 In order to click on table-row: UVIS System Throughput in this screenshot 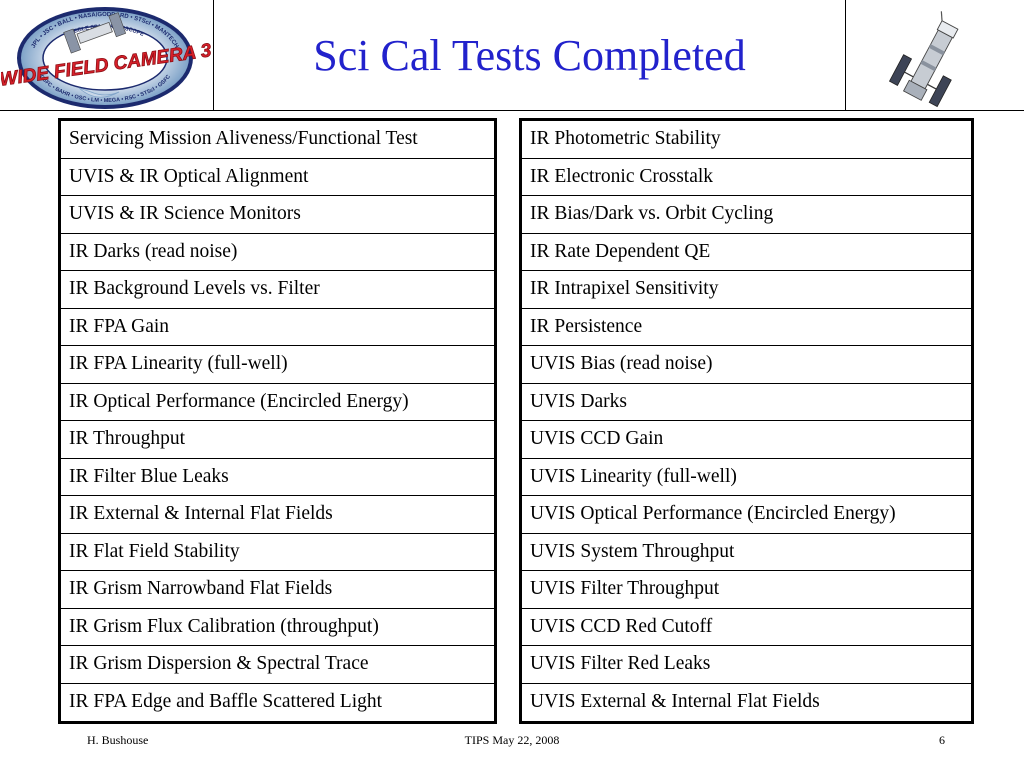, I will do `click(746, 552)`.